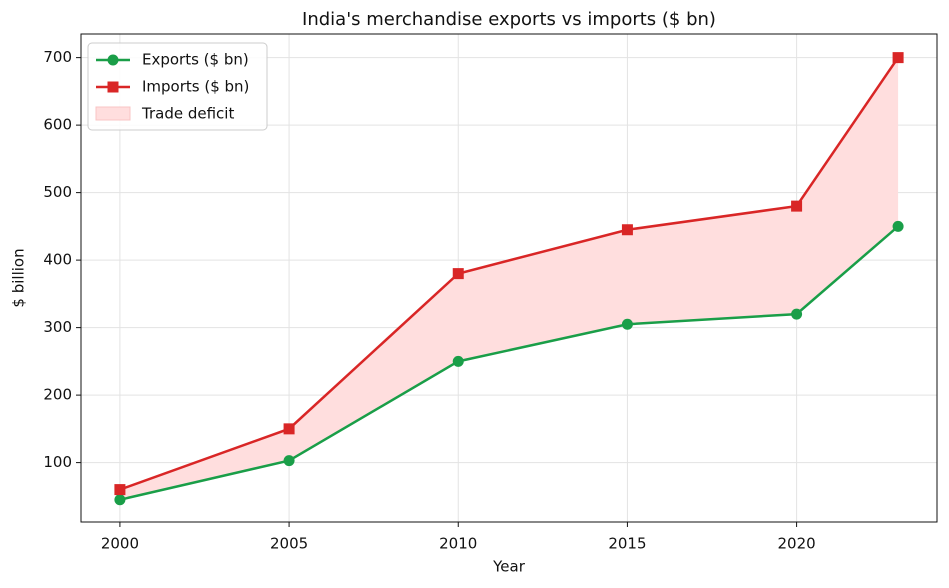 This screenshot has width=949, height=588. I want to click on legend-label: Trade deficit, so click(187, 114).